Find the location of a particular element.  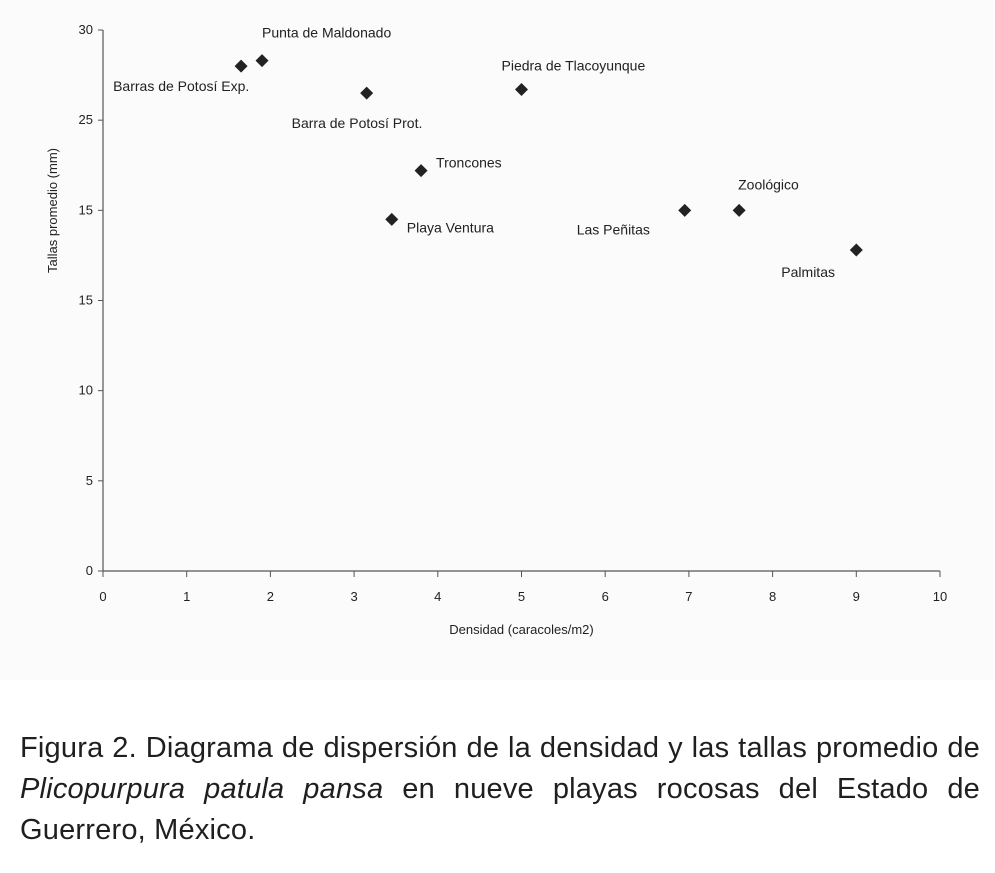

data-point-label: Barras de Potosí Exp. is located at coordinates (181, 86).